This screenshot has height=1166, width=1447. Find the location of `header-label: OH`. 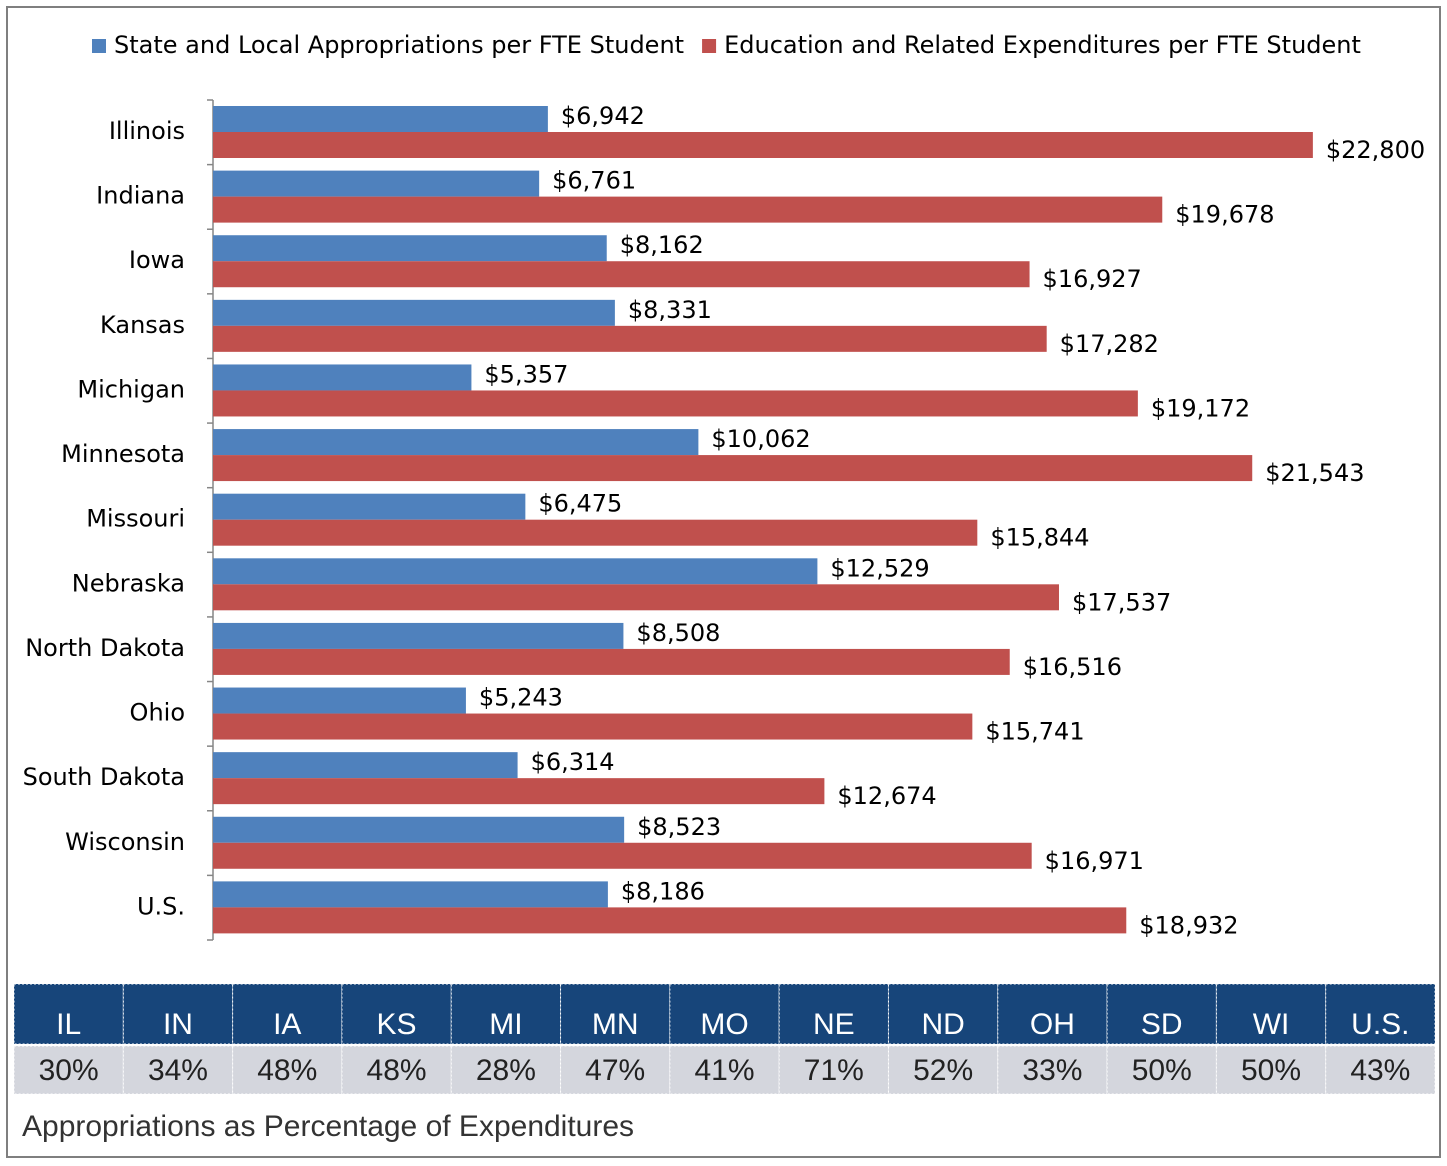

header-label: OH is located at coordinates (1052, 1024).